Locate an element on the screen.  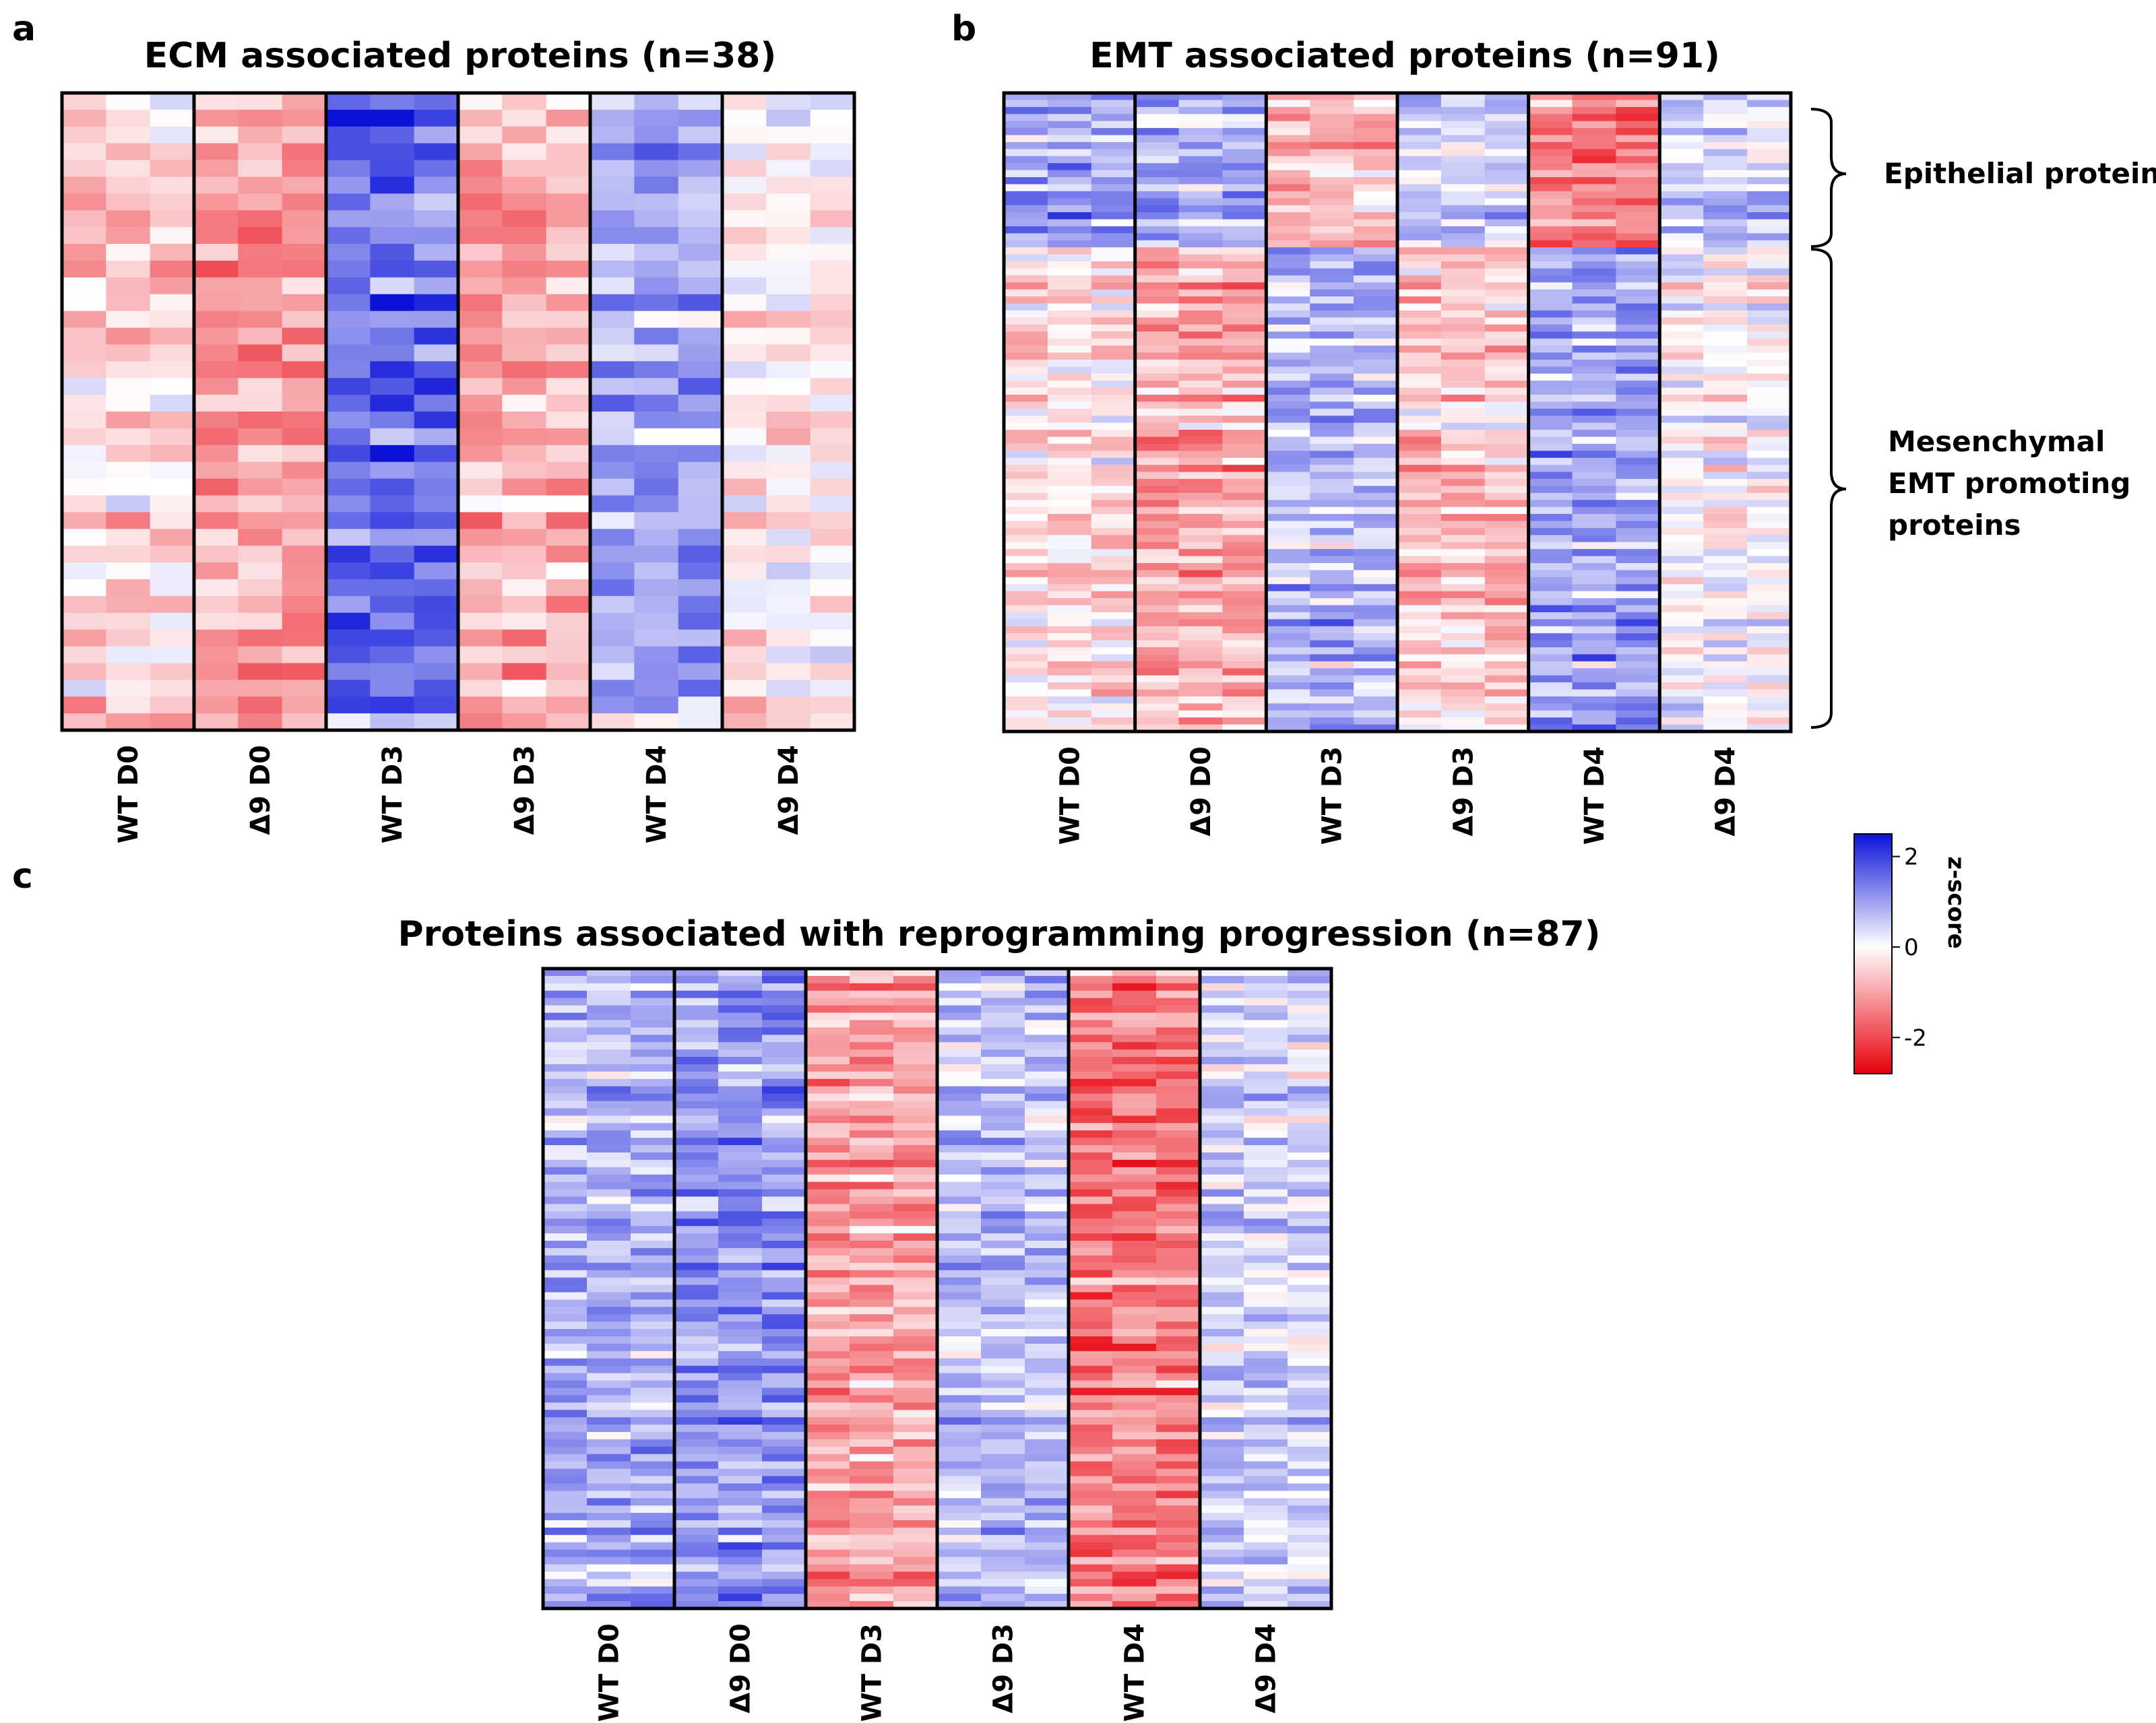
column-label: Δ9 D3 is located at coordinates (1463, 792).